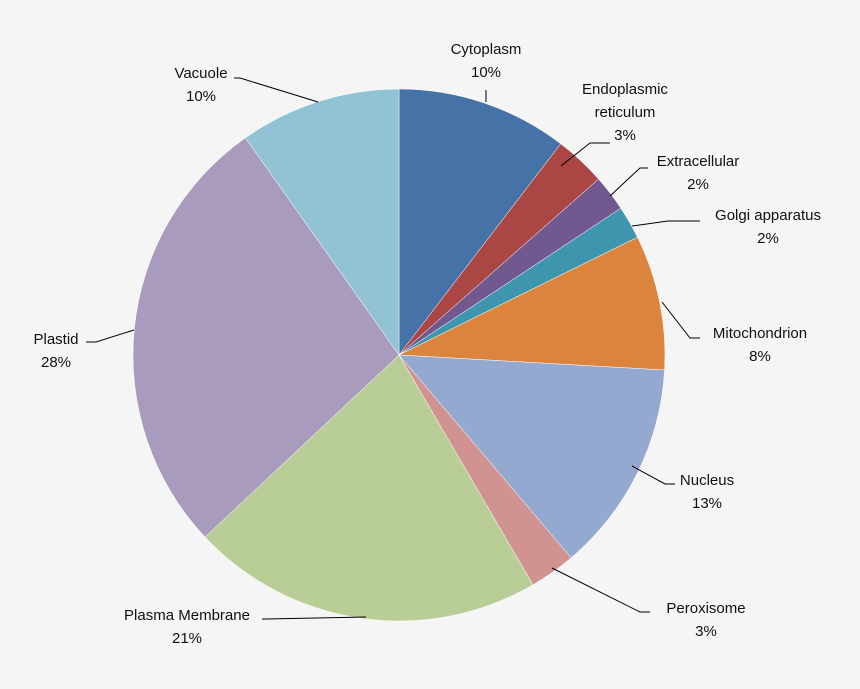  What do you see at coordinates (628, 182) in the screenshot?
I see `leader-line-extracellular` at bounding box center [628, 182].